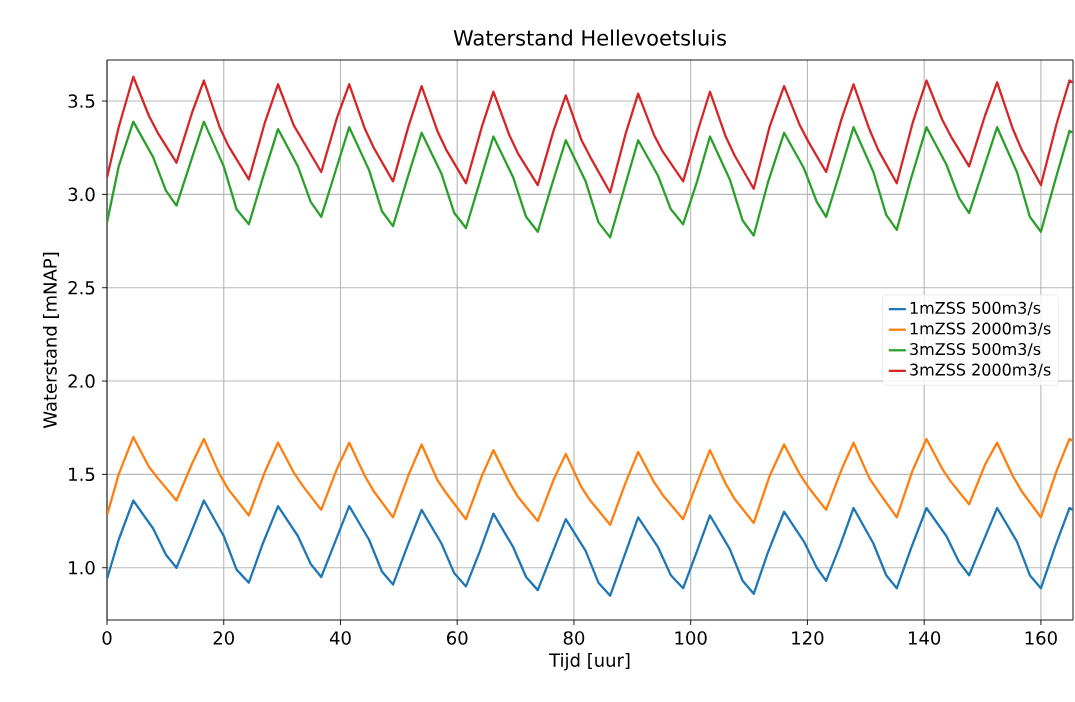 This screenshot has height=702, width=1075. What do you see at coordinates (82, 567) in the screenshot?
I see `y-tick-label: 1.0` at bounding box center [82, 567].